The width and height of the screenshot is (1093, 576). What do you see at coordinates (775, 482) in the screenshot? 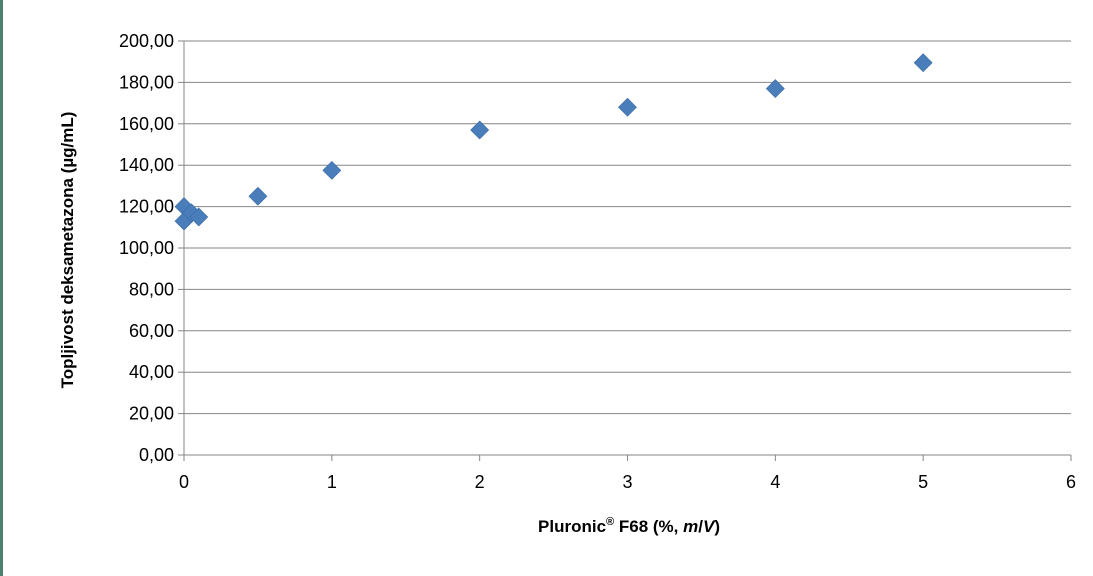
I see `x-tick-label: 4` at bounding box center [775, 482].